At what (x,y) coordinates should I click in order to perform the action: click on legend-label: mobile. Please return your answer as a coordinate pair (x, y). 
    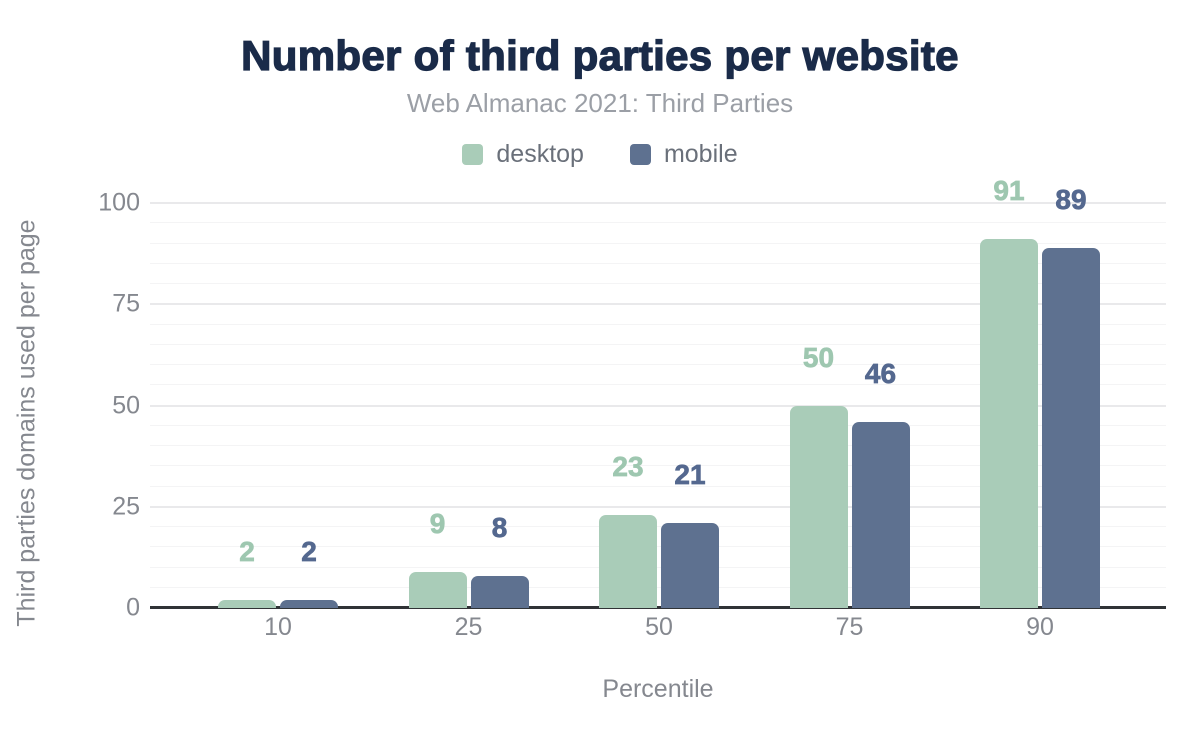
    Looking at the image, I should click on (700, 154).